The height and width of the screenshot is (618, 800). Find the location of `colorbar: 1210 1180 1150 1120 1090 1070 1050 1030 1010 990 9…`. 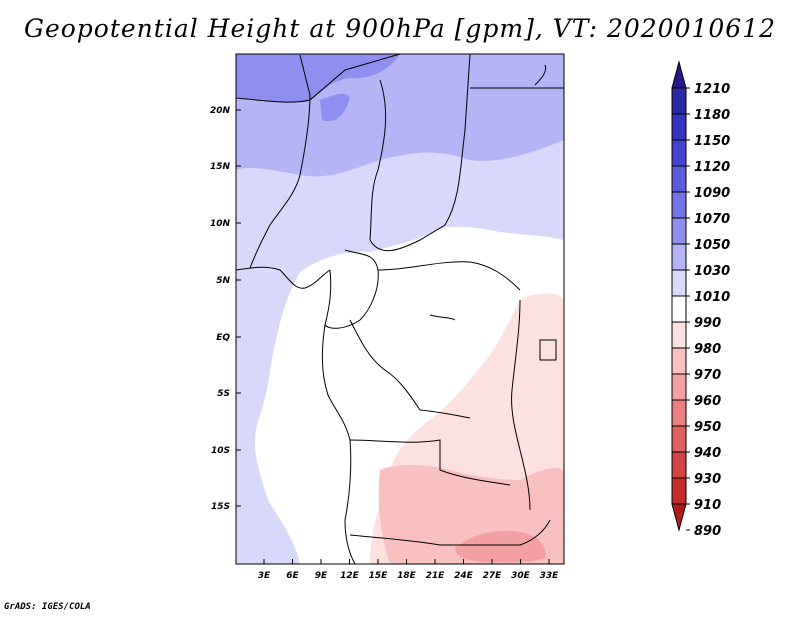

colorbar: 1210 1180 1150 1120 1090 1070 1050 1030 1010 990 9… is located at coordinates (700, 299).